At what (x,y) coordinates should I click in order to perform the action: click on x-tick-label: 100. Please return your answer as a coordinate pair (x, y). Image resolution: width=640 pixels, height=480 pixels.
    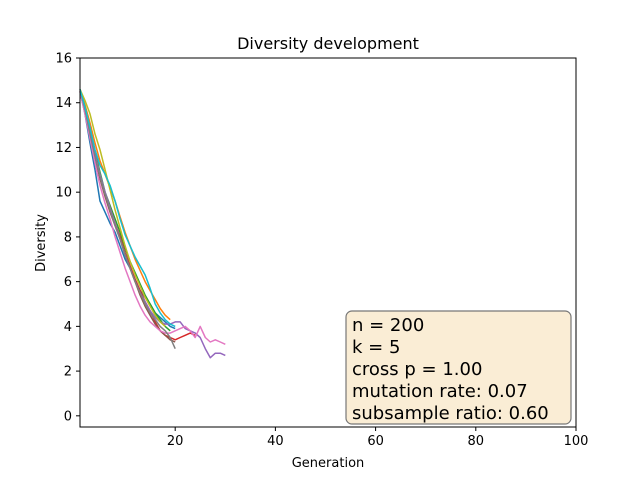
    Looking at the image, I should click on (576, 441).